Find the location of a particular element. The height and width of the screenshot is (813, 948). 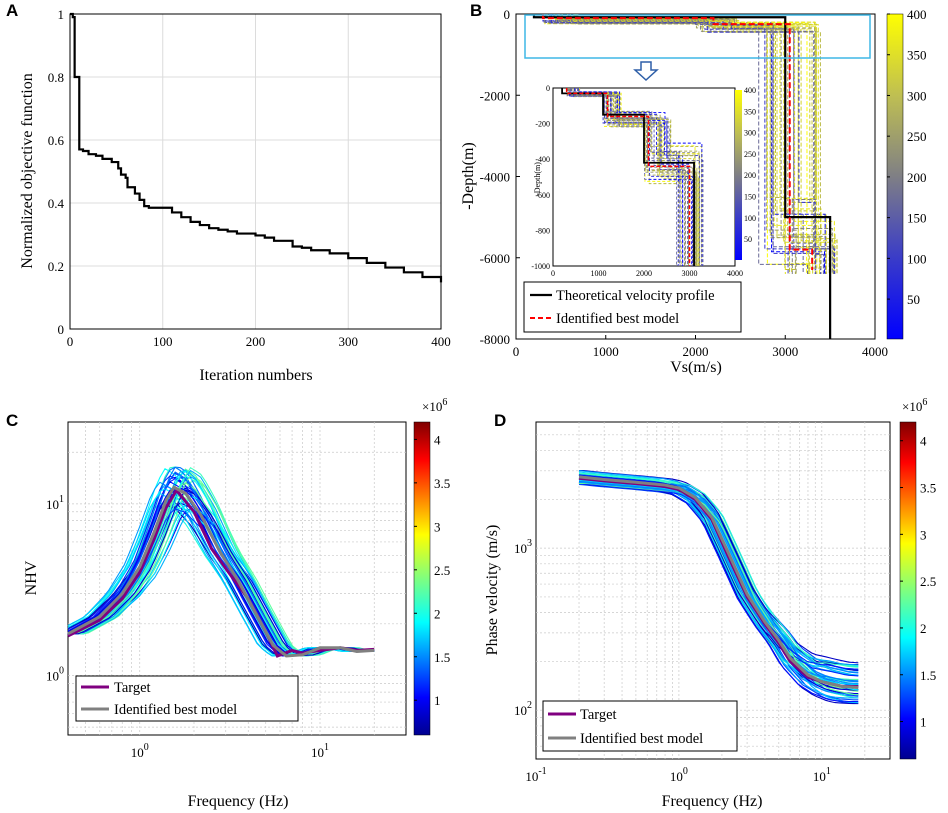

inset-x-tick-label: 2000 is located at coordinates (644, 273).